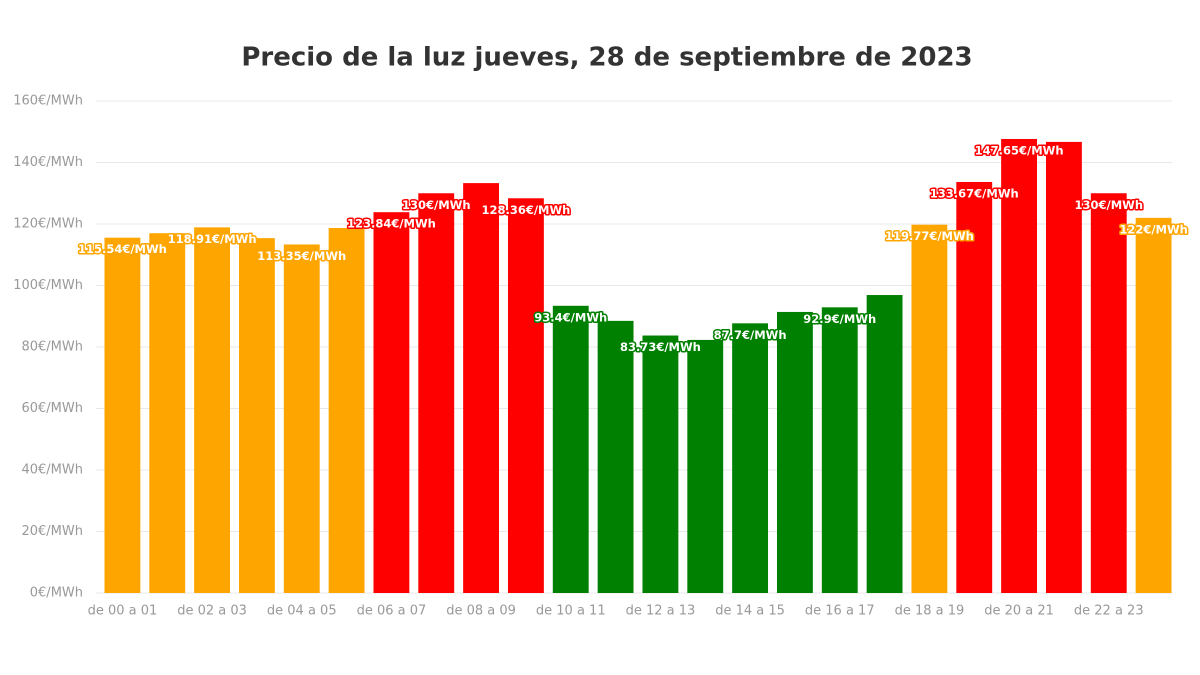  What do you see at coordinates (302, 611) in the screenshot?
I see `x-tick-label: de 04 a 05` at bounding box center [302, 611].